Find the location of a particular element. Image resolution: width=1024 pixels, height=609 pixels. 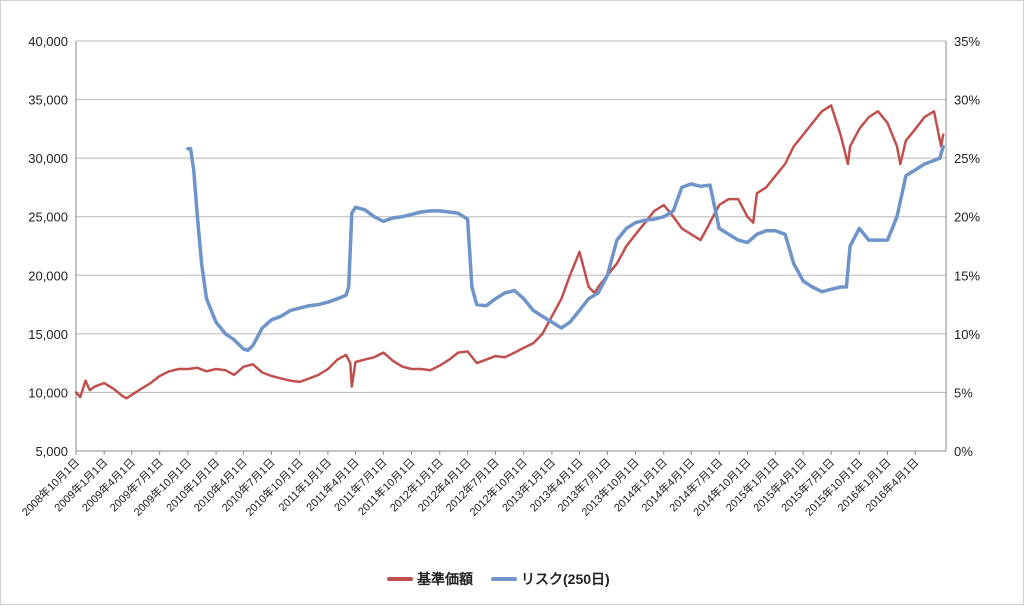

legend: 基準価額 リスク(250日) is located at coordinates (498, 579).